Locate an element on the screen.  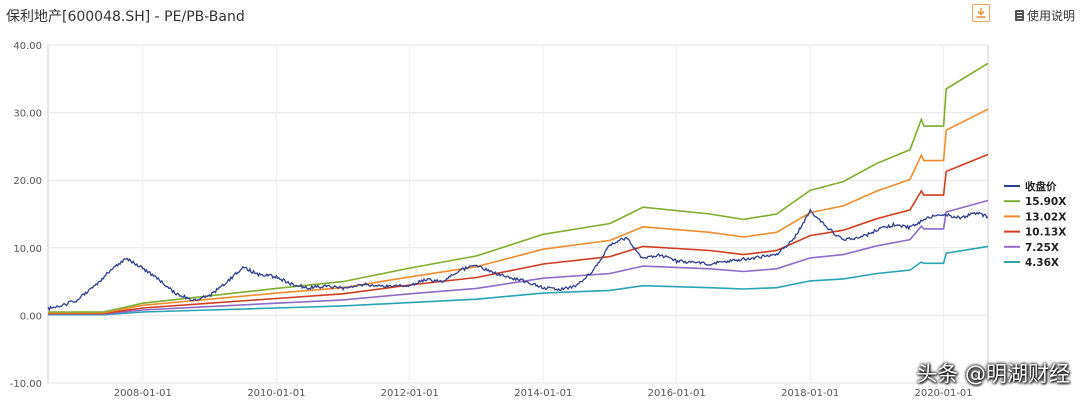
watermark: 头条 @明湖财经 is located at coordinates (993, 374).